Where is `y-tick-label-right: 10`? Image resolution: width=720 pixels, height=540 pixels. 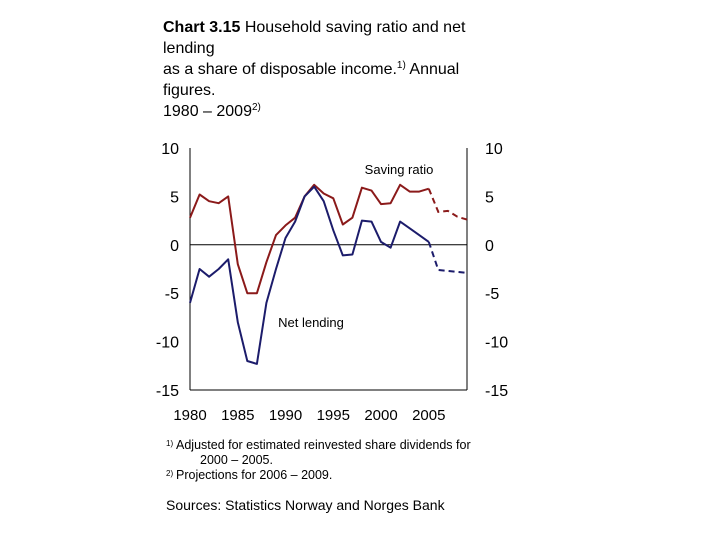
y-tick-label-right: 10 is located at coordinates (494, 149).